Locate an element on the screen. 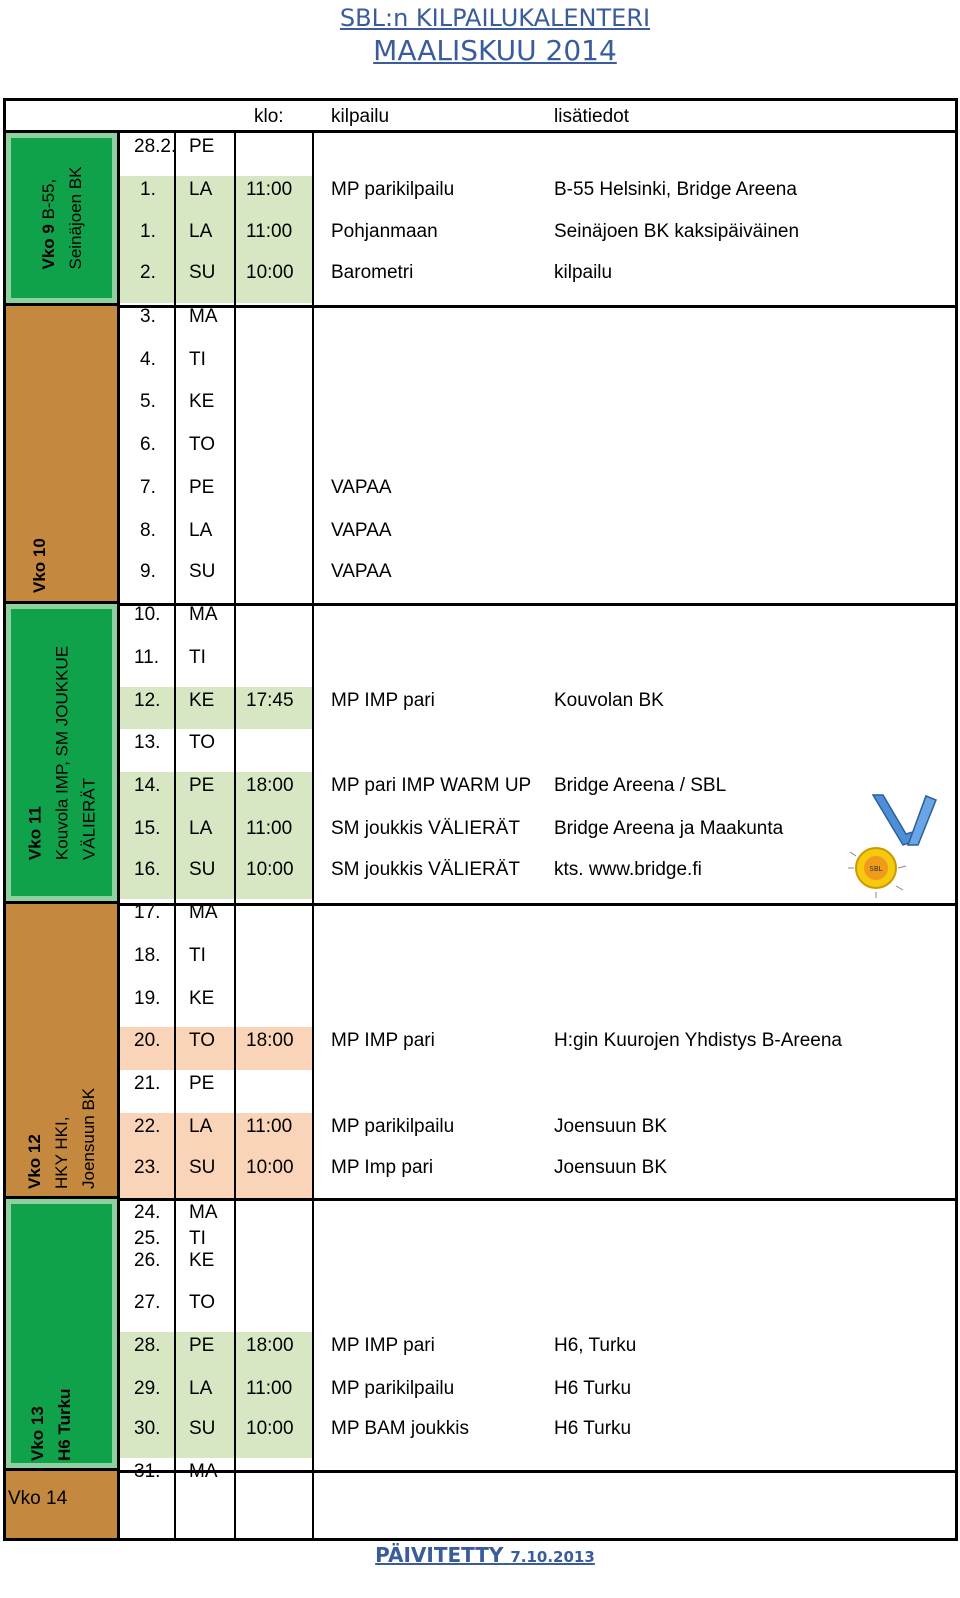  row-date: 23. is located at coordinates (147, 1167).